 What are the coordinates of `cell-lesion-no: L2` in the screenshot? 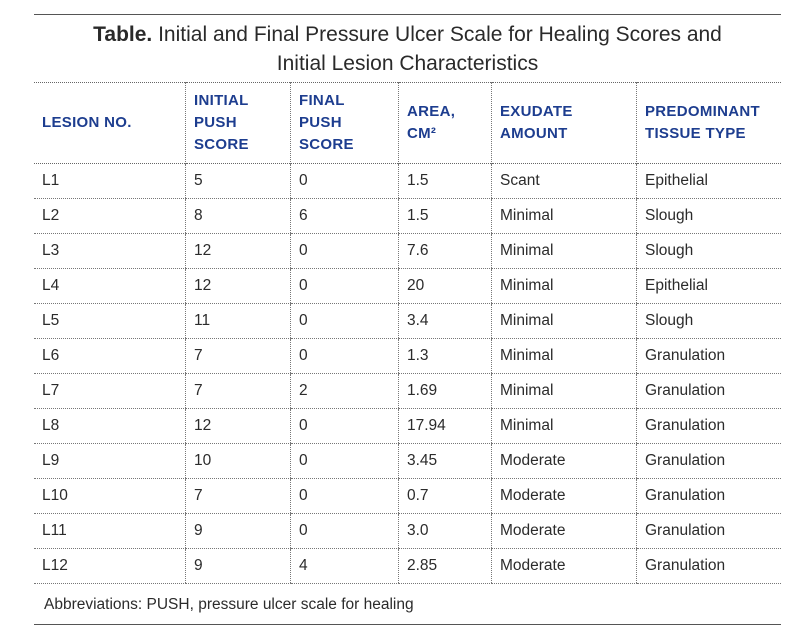 It's located at (110, 216).